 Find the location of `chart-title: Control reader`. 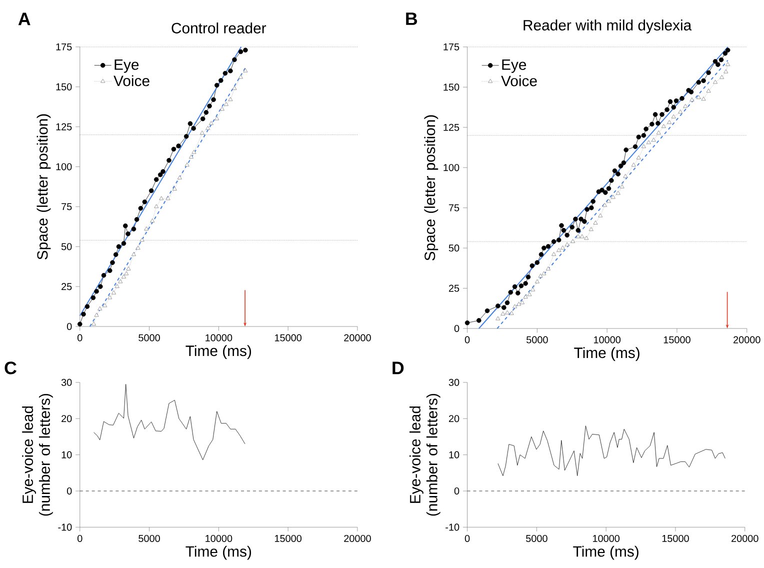

chart-title: Control reader is located at coordinates (219, 28).